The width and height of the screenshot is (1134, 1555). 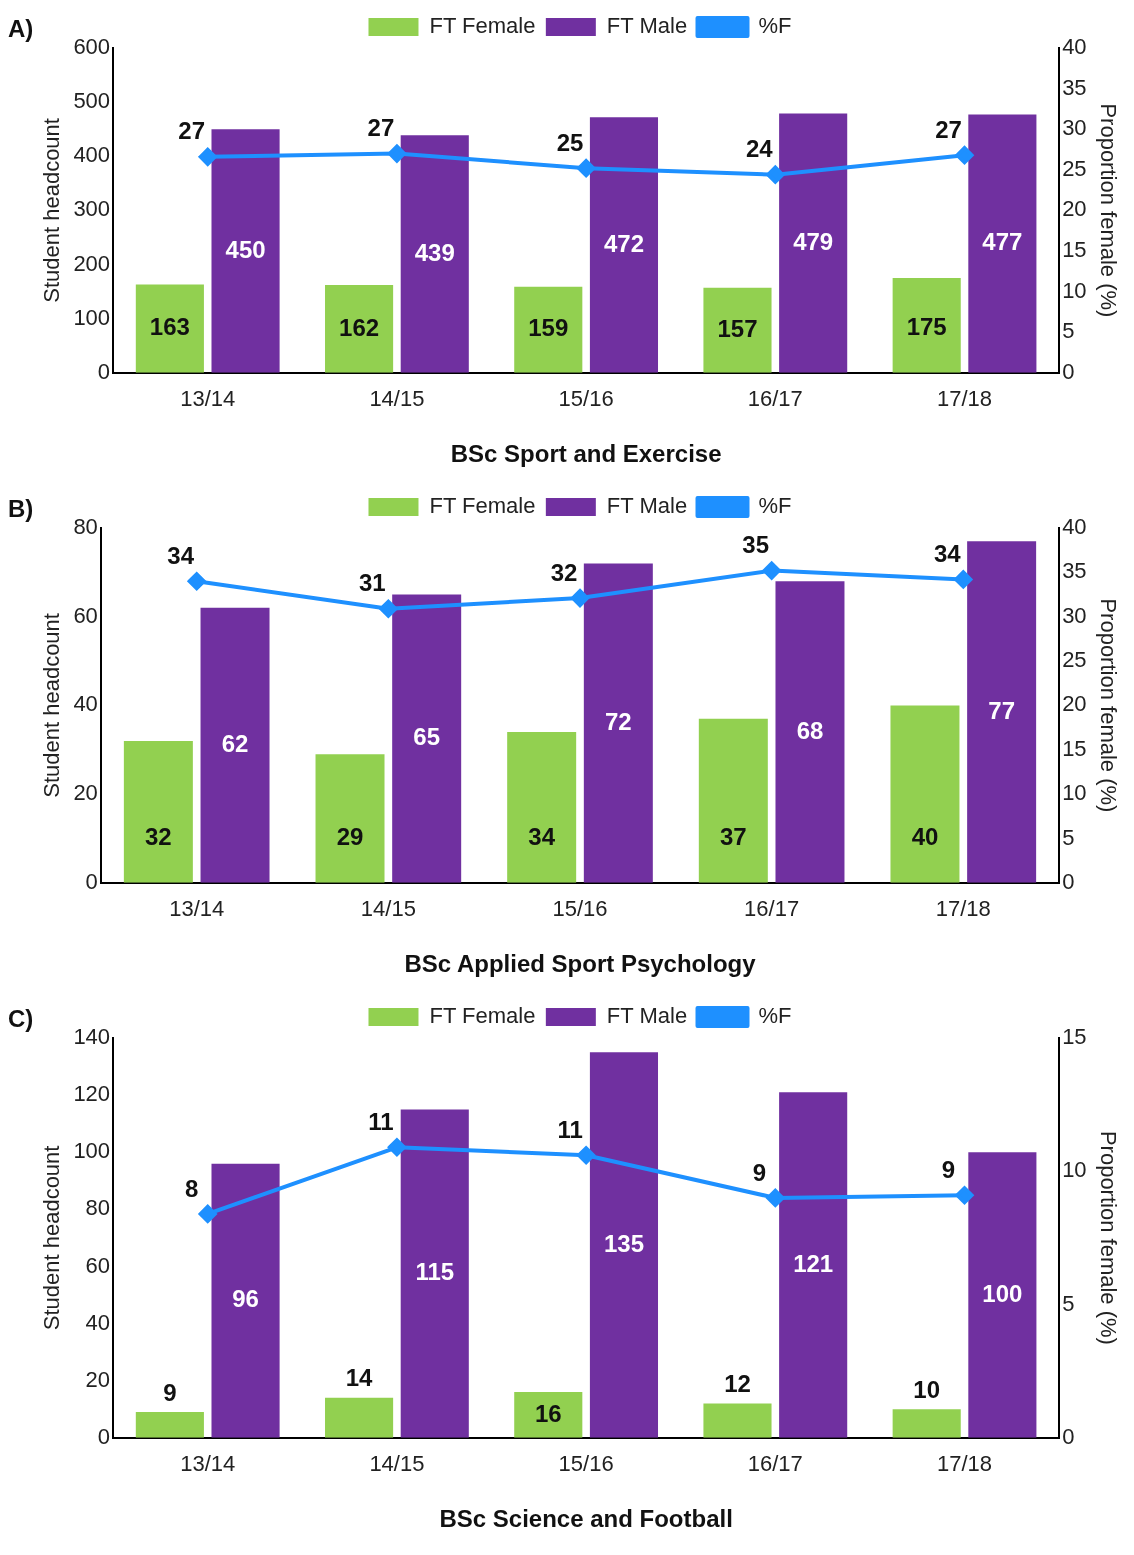 What do you see at coordinates (181, 555) in the screenshot?
I see `data-label: 34` at bounding box center [181, 555].